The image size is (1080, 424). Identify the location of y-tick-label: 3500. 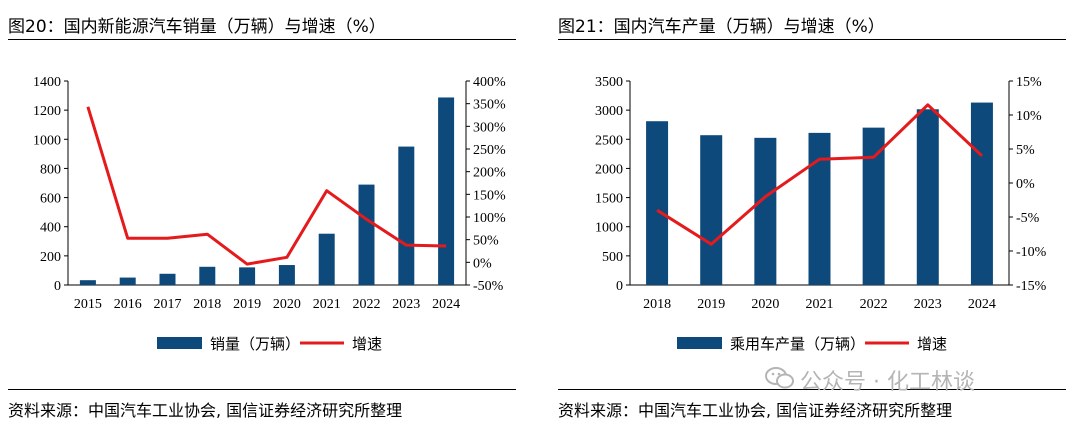
(609, 82).